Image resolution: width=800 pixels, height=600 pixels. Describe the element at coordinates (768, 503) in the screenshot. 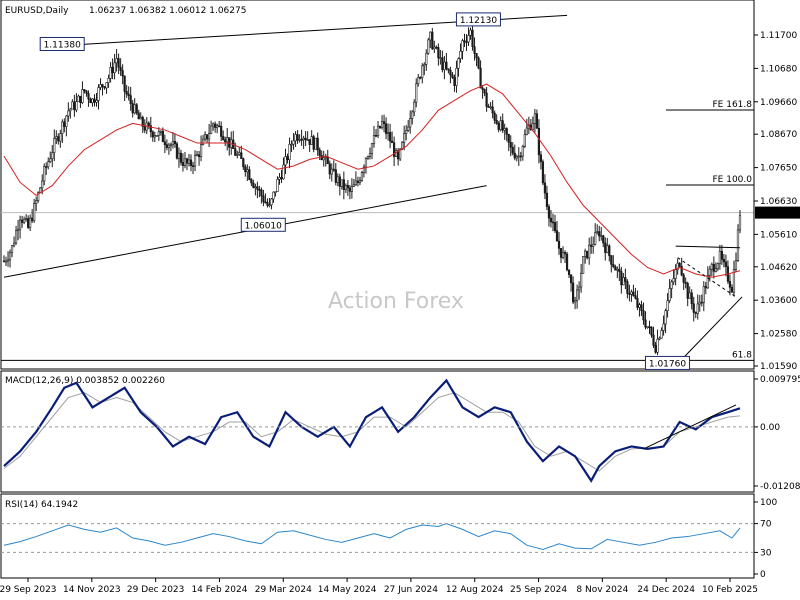

I see `rsi-tick-label: 100` at that location.